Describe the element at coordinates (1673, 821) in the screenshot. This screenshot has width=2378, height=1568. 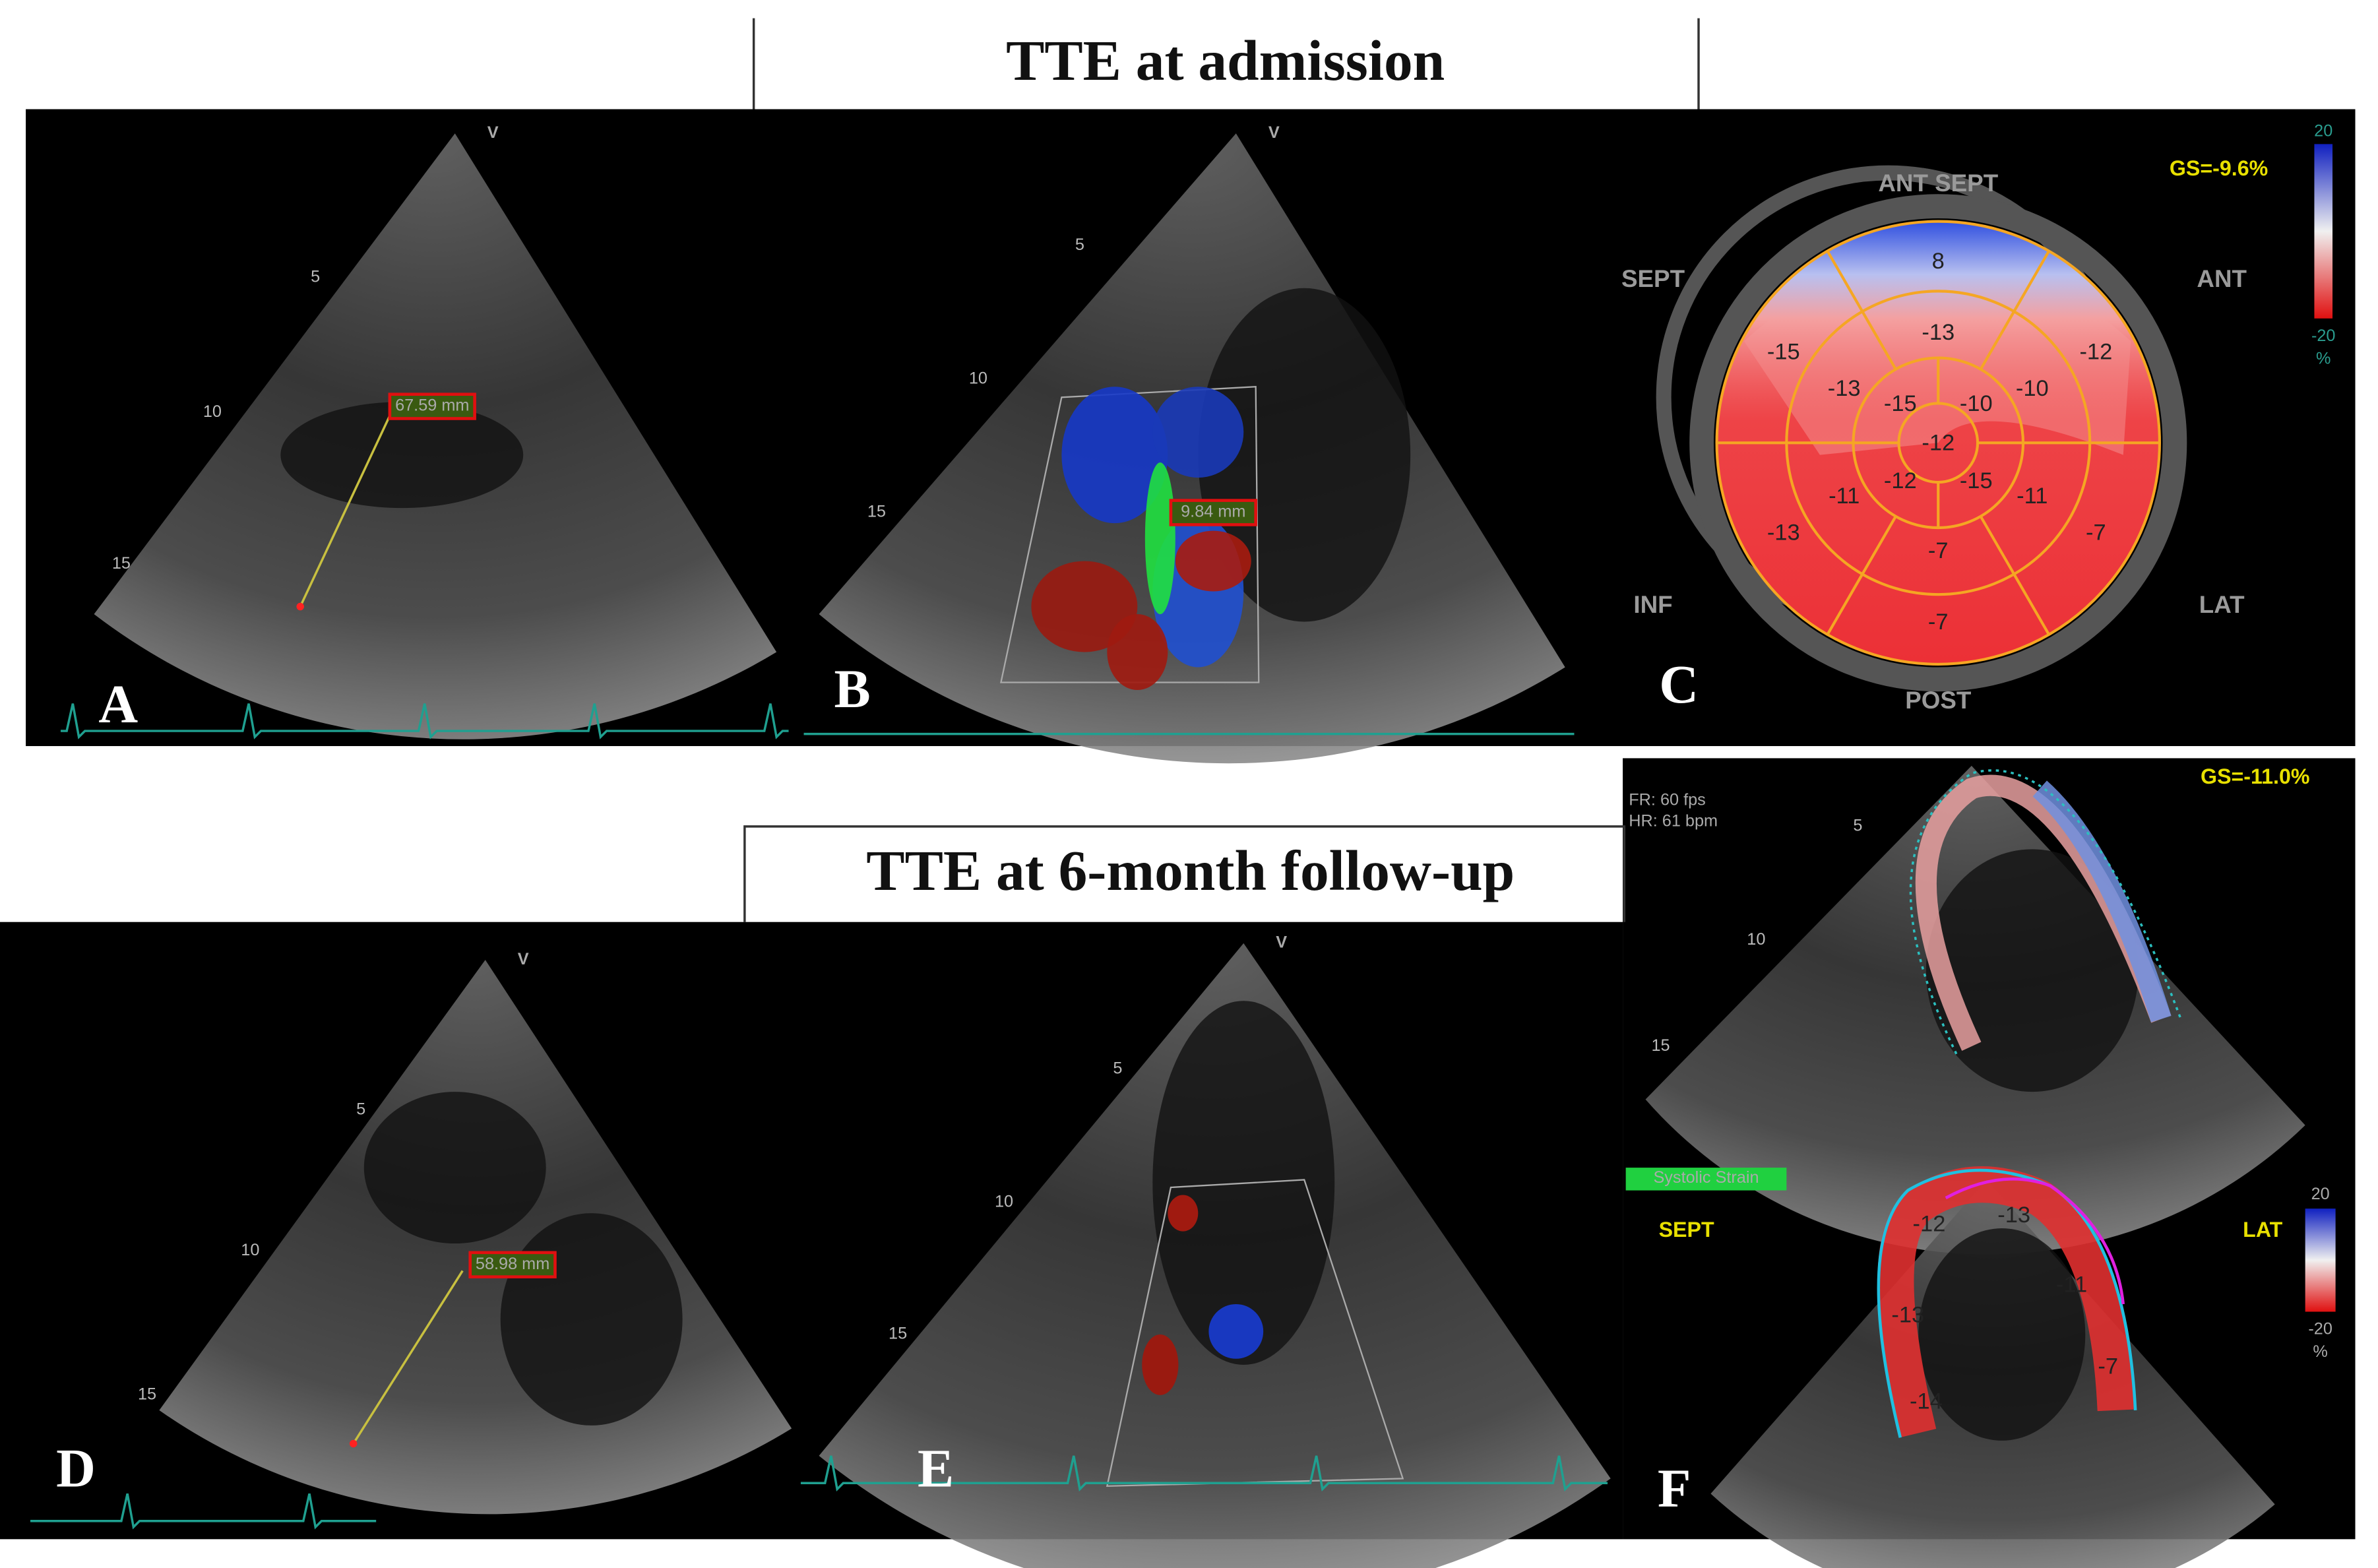
I see `heart-rate: HR: 61 bpm` at that location.